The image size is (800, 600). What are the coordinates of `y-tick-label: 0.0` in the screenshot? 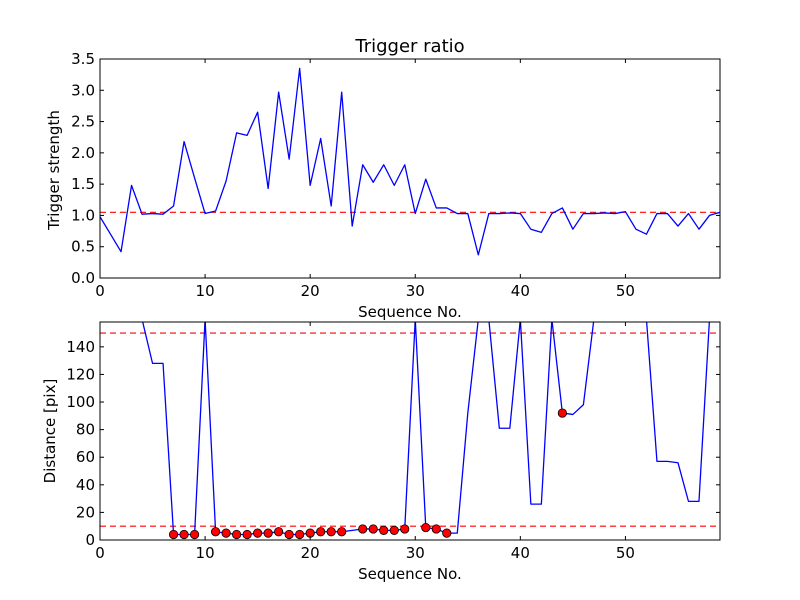 It's located at (83, 278).